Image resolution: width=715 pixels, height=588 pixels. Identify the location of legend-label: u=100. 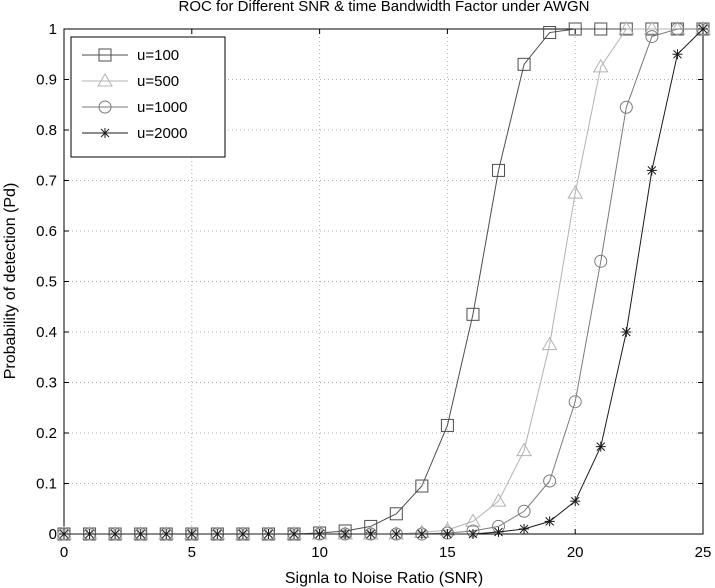
(158, 55).